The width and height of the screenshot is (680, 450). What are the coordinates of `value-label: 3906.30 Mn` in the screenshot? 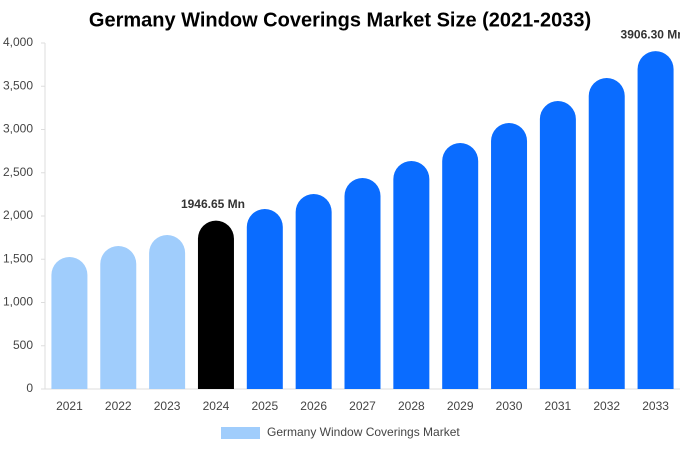 It's located at (650, 34).